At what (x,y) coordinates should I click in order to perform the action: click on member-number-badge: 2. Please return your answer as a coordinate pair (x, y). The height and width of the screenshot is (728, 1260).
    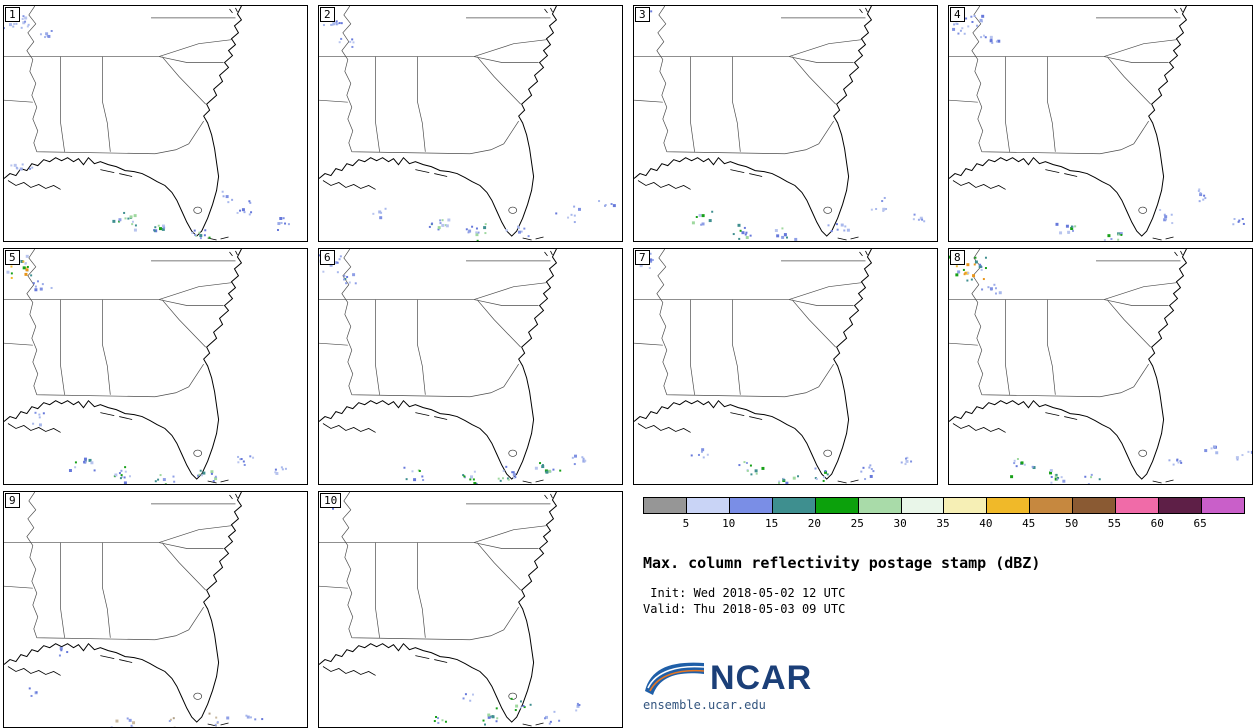
    Looking at the image, I should click on (327, 14).